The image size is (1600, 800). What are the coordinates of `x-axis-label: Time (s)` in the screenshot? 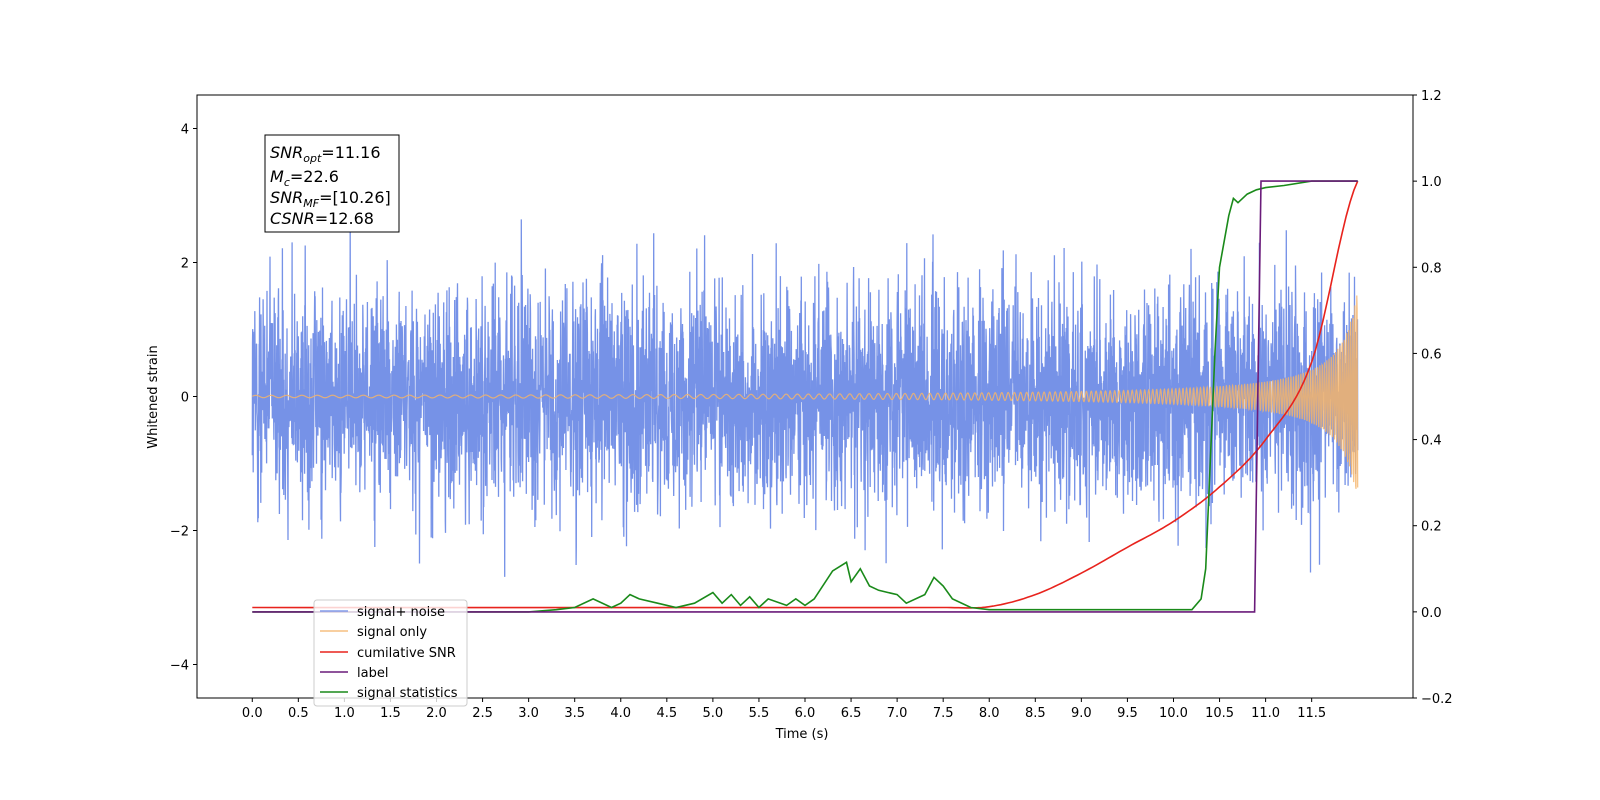 It's located at (802, 734).